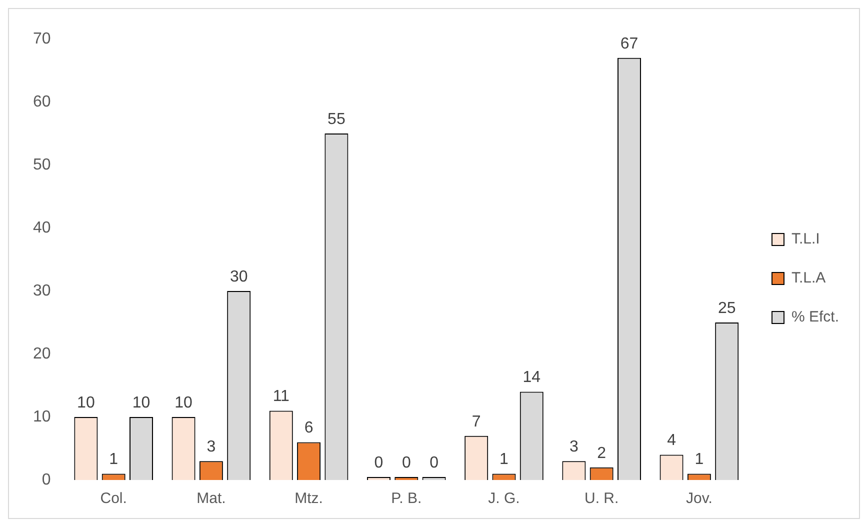 The width and height of the screenshot is (868, 527). I want to click on data-label: 2, so click(601, 453).